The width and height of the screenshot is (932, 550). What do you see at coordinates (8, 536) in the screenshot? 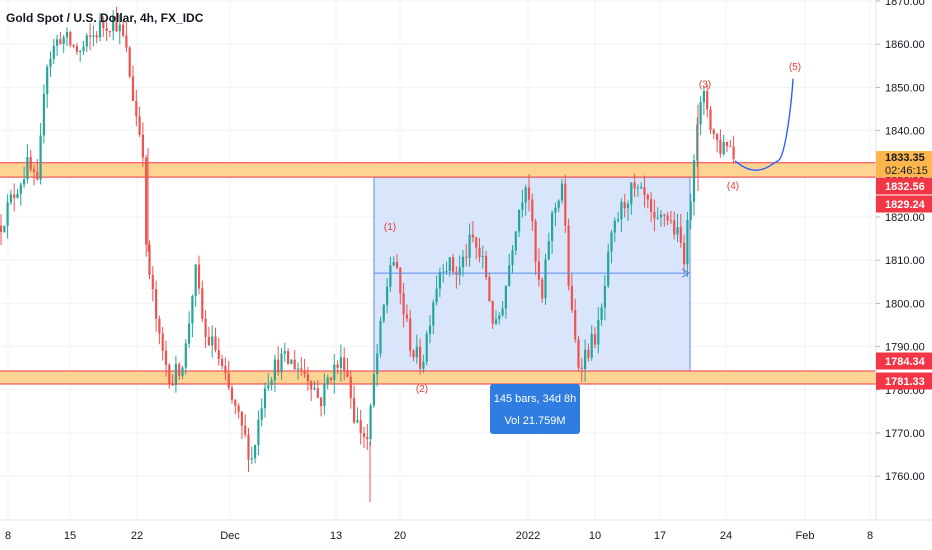
I see `time-tick-label: 8` at bounding box center [8, 536].